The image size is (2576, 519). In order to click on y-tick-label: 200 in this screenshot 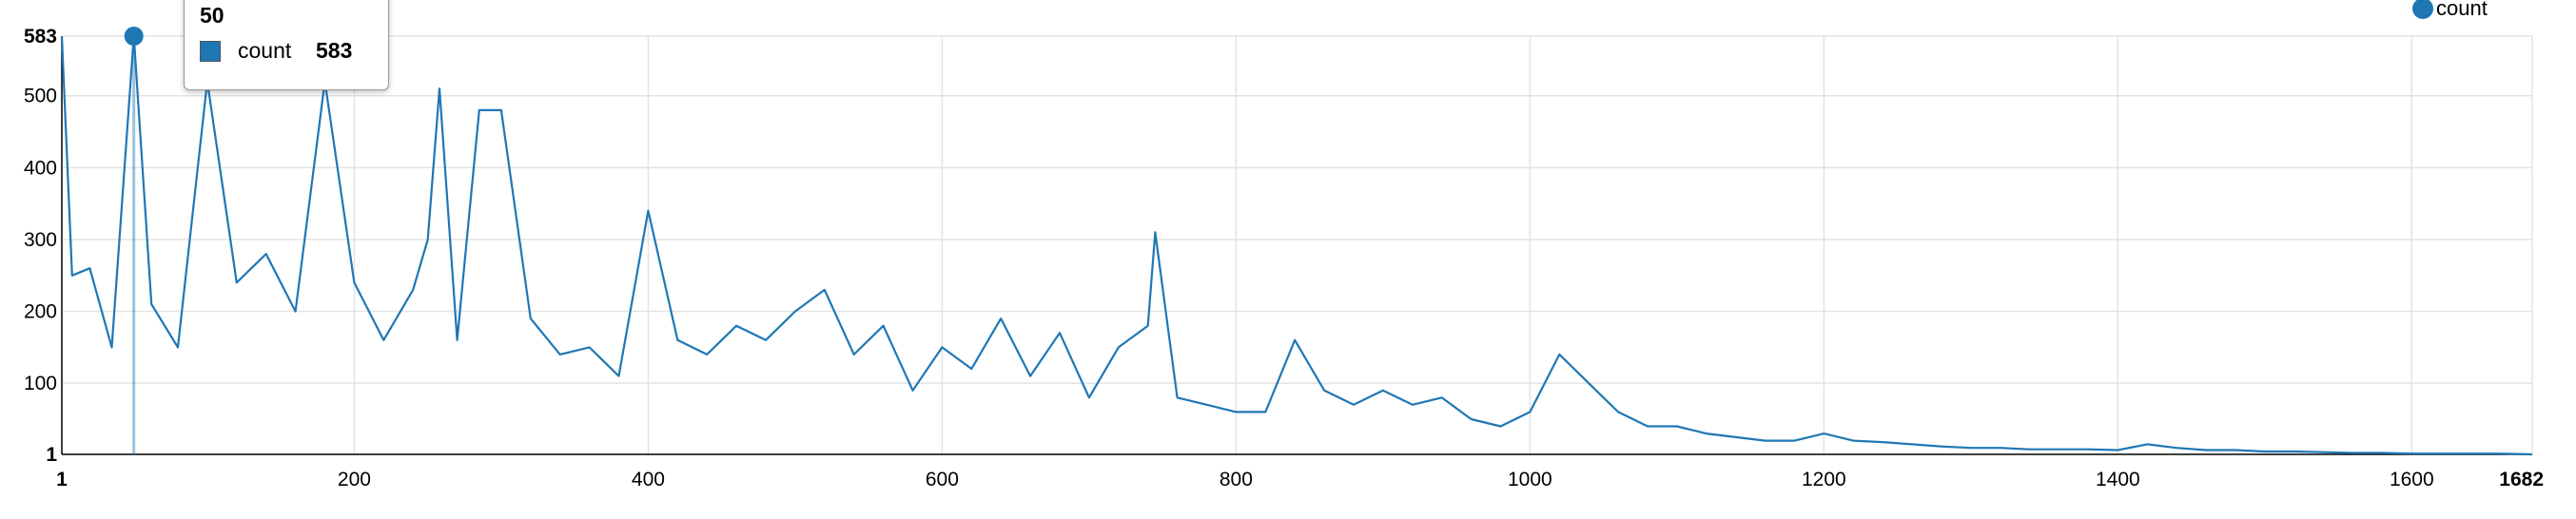, I will do `click(40, 312)`.